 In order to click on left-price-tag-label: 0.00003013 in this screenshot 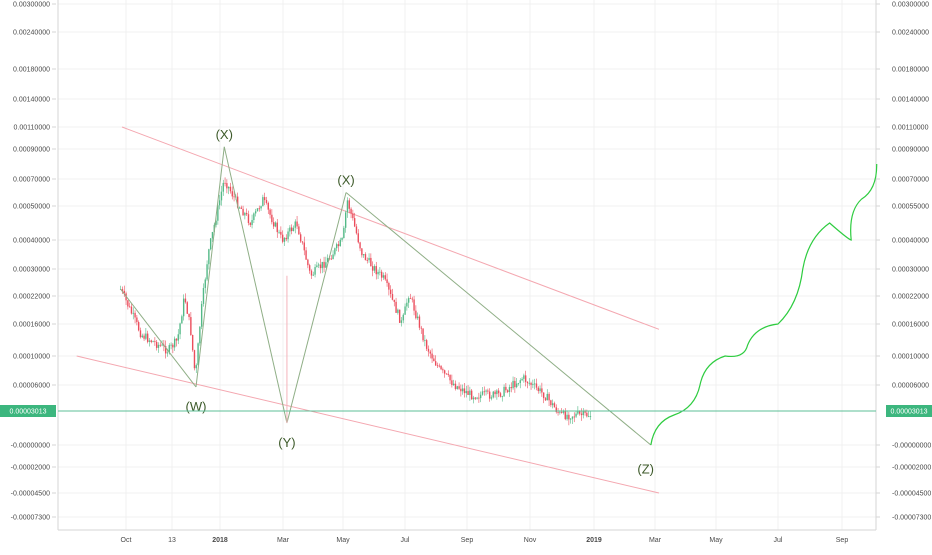, I will do `click(28, 412)`.